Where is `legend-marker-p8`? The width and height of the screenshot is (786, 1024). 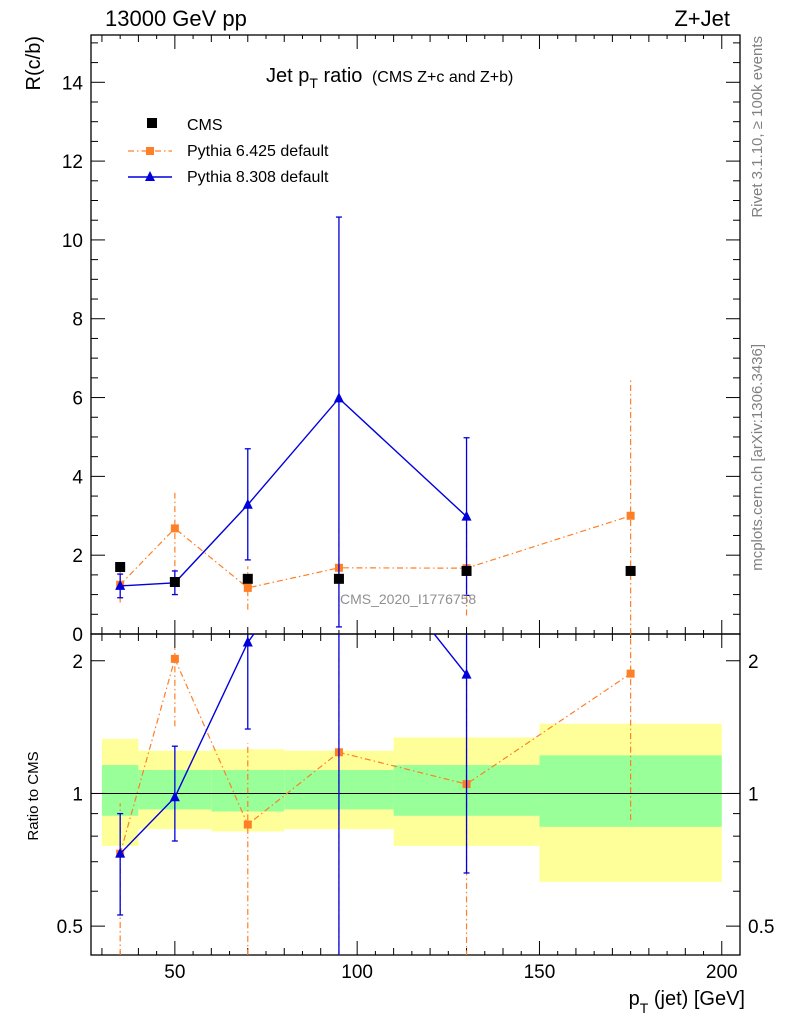
legend-marker-p8 is located at coordinates (150, 176).